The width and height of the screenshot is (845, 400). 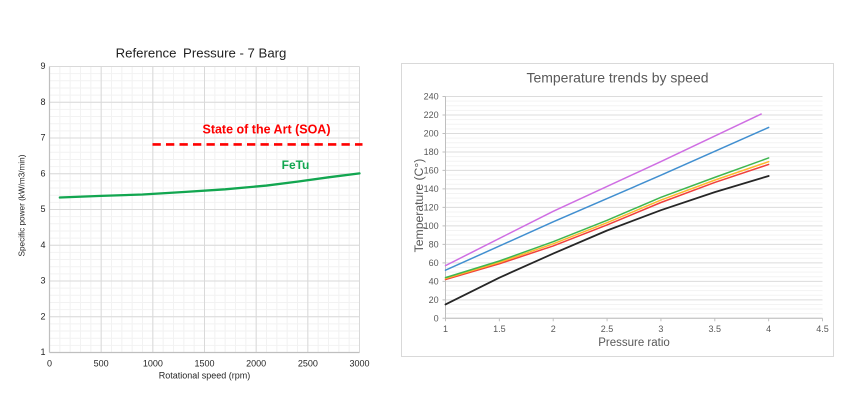 I want to click on svg-text: 240, so click(x=431, y=97).